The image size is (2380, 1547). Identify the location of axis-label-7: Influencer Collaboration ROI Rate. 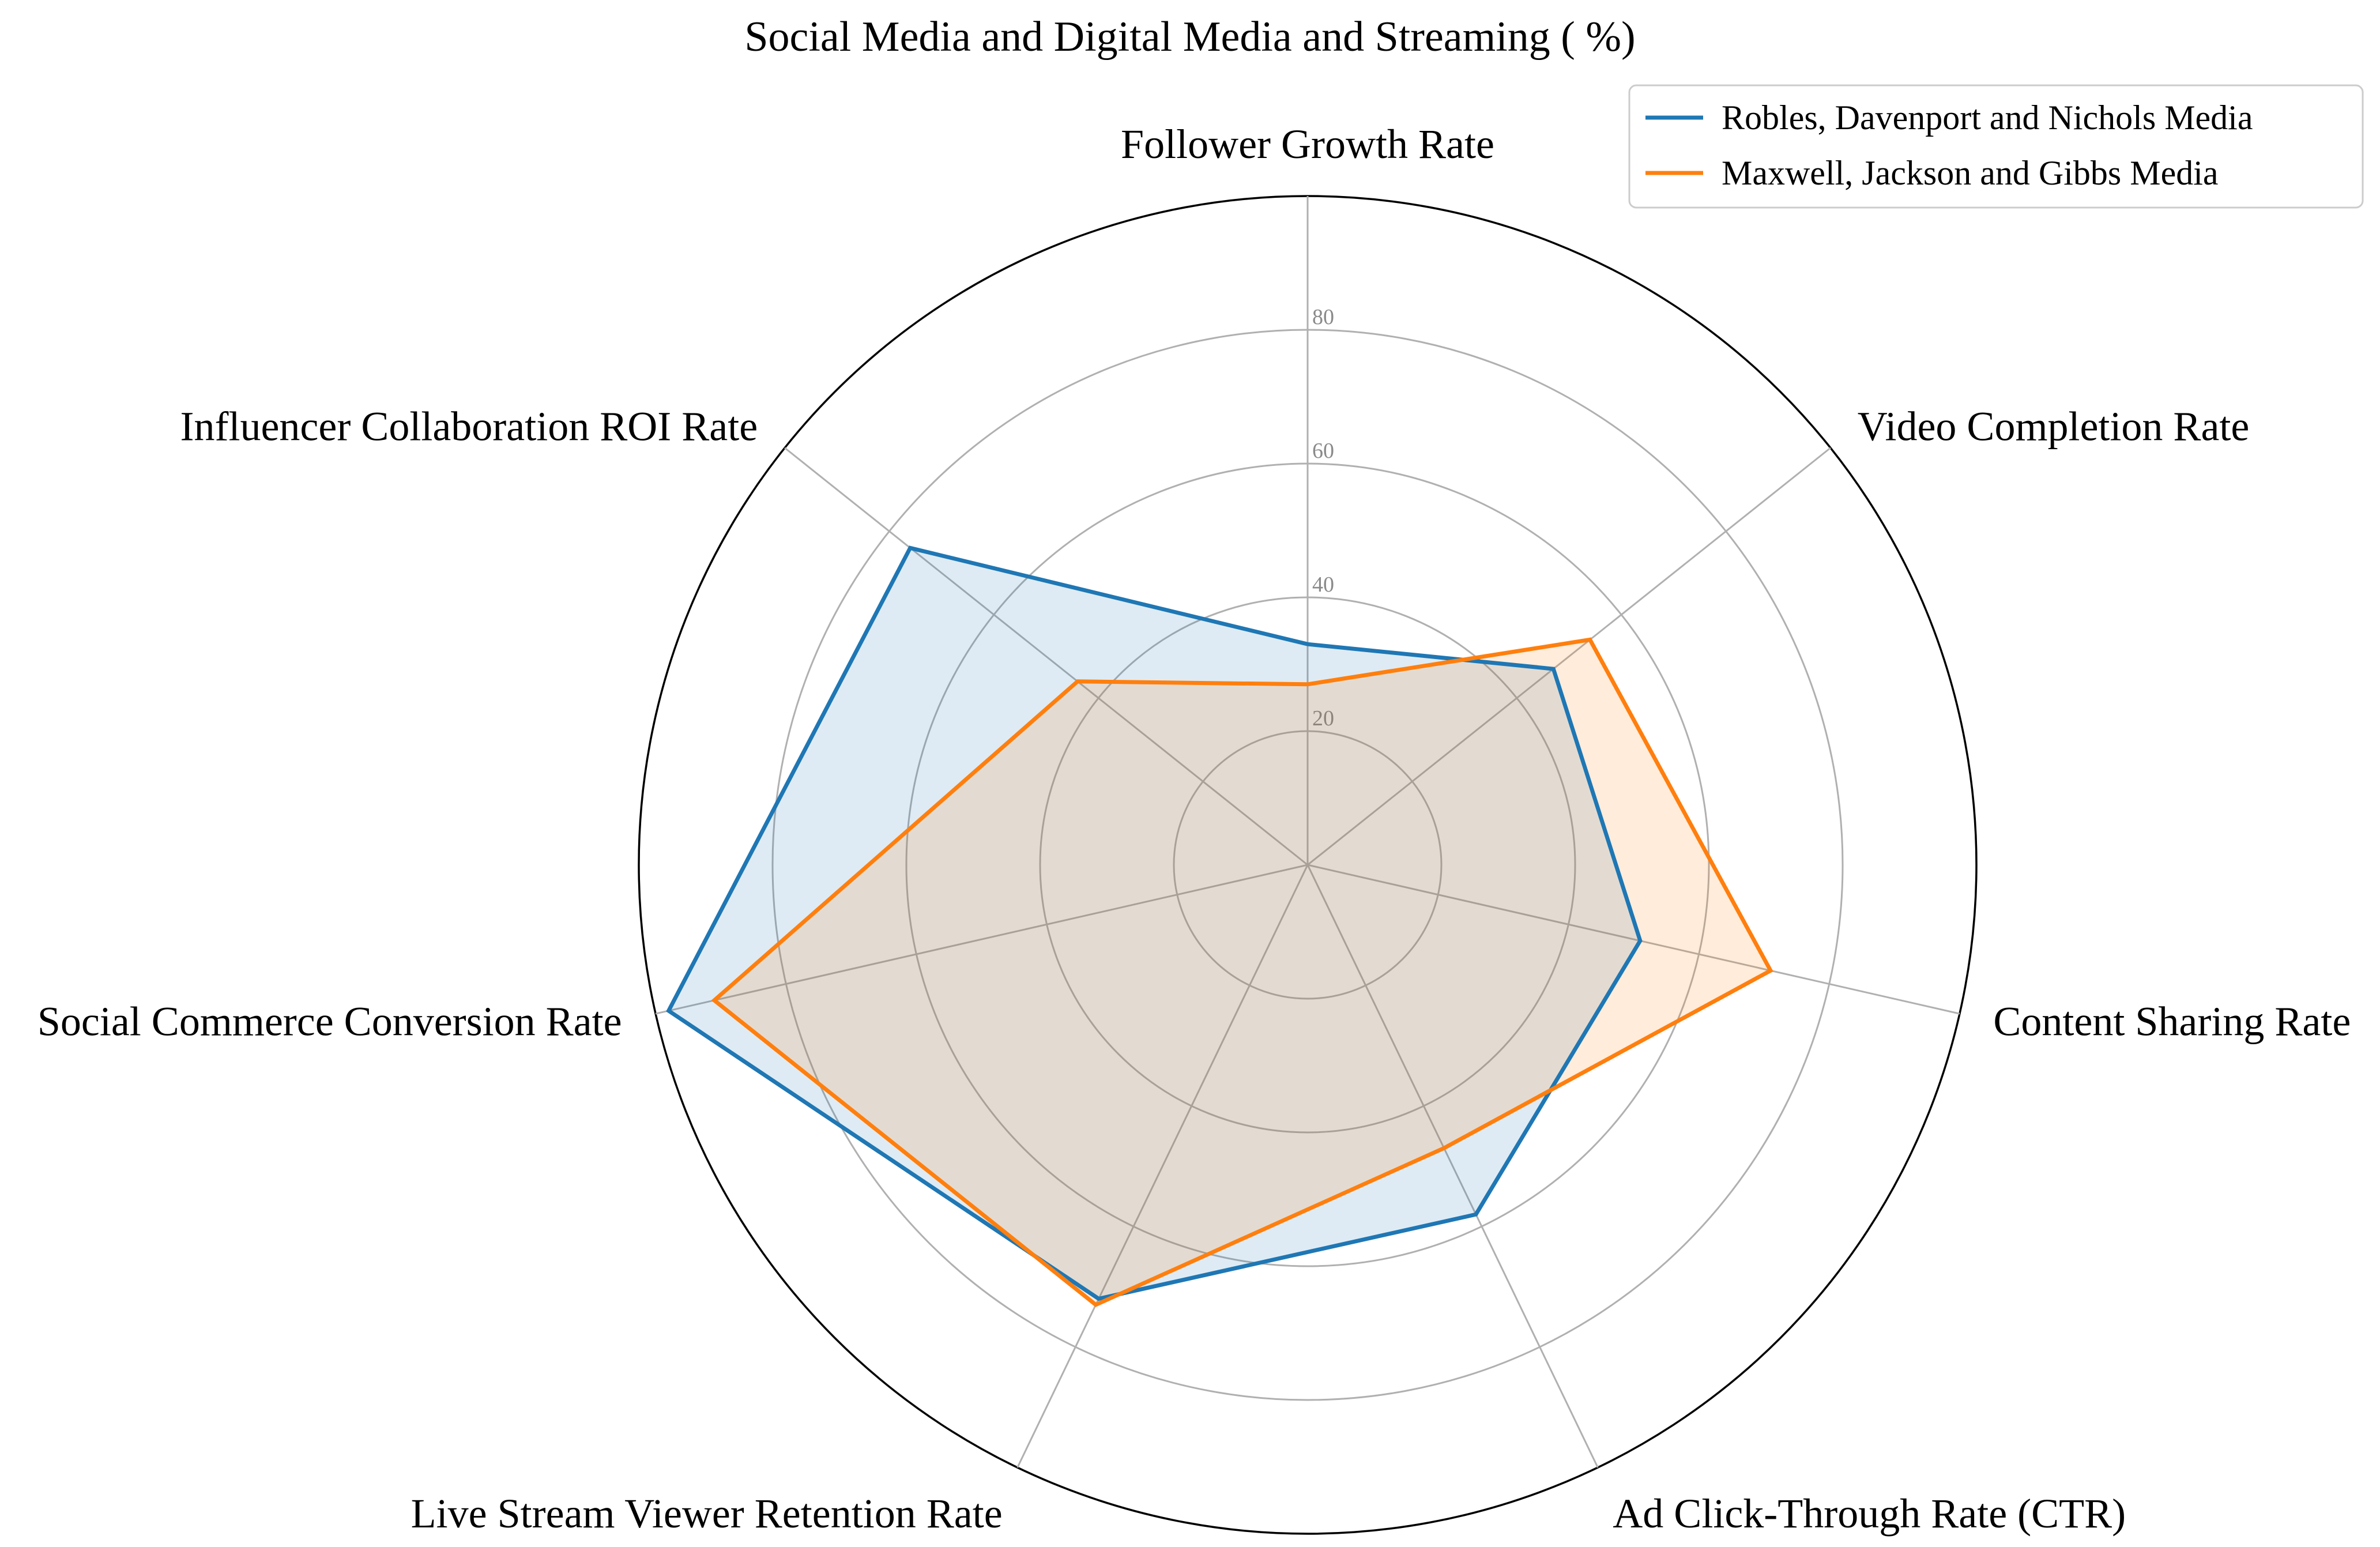
(469, 426).